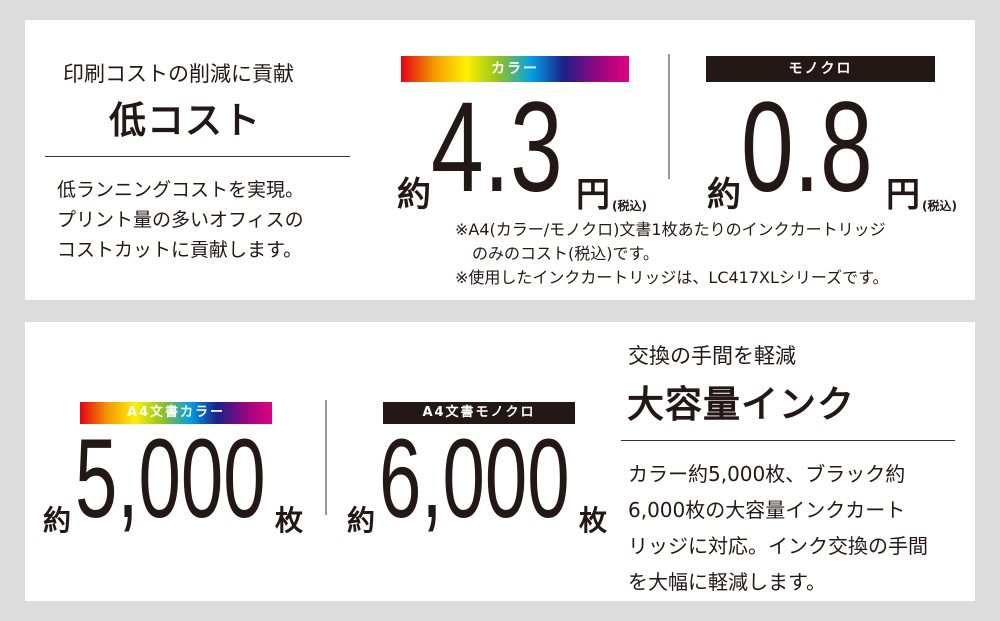 The height and width of the screenshot is (621, 1000). I want to click on color-cost-value: 4.3, so click(497, 147).